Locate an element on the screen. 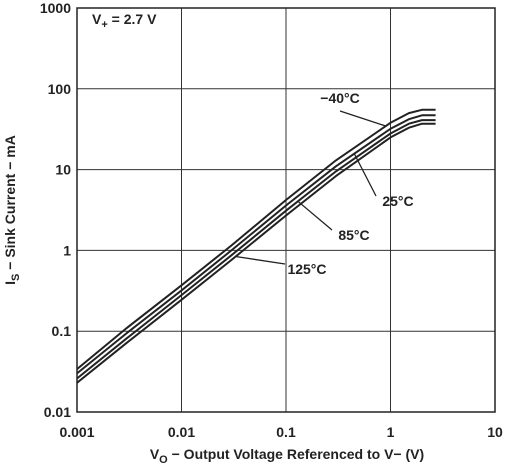  x-tick-label: 0.01 is located at coordinates (181, 432).